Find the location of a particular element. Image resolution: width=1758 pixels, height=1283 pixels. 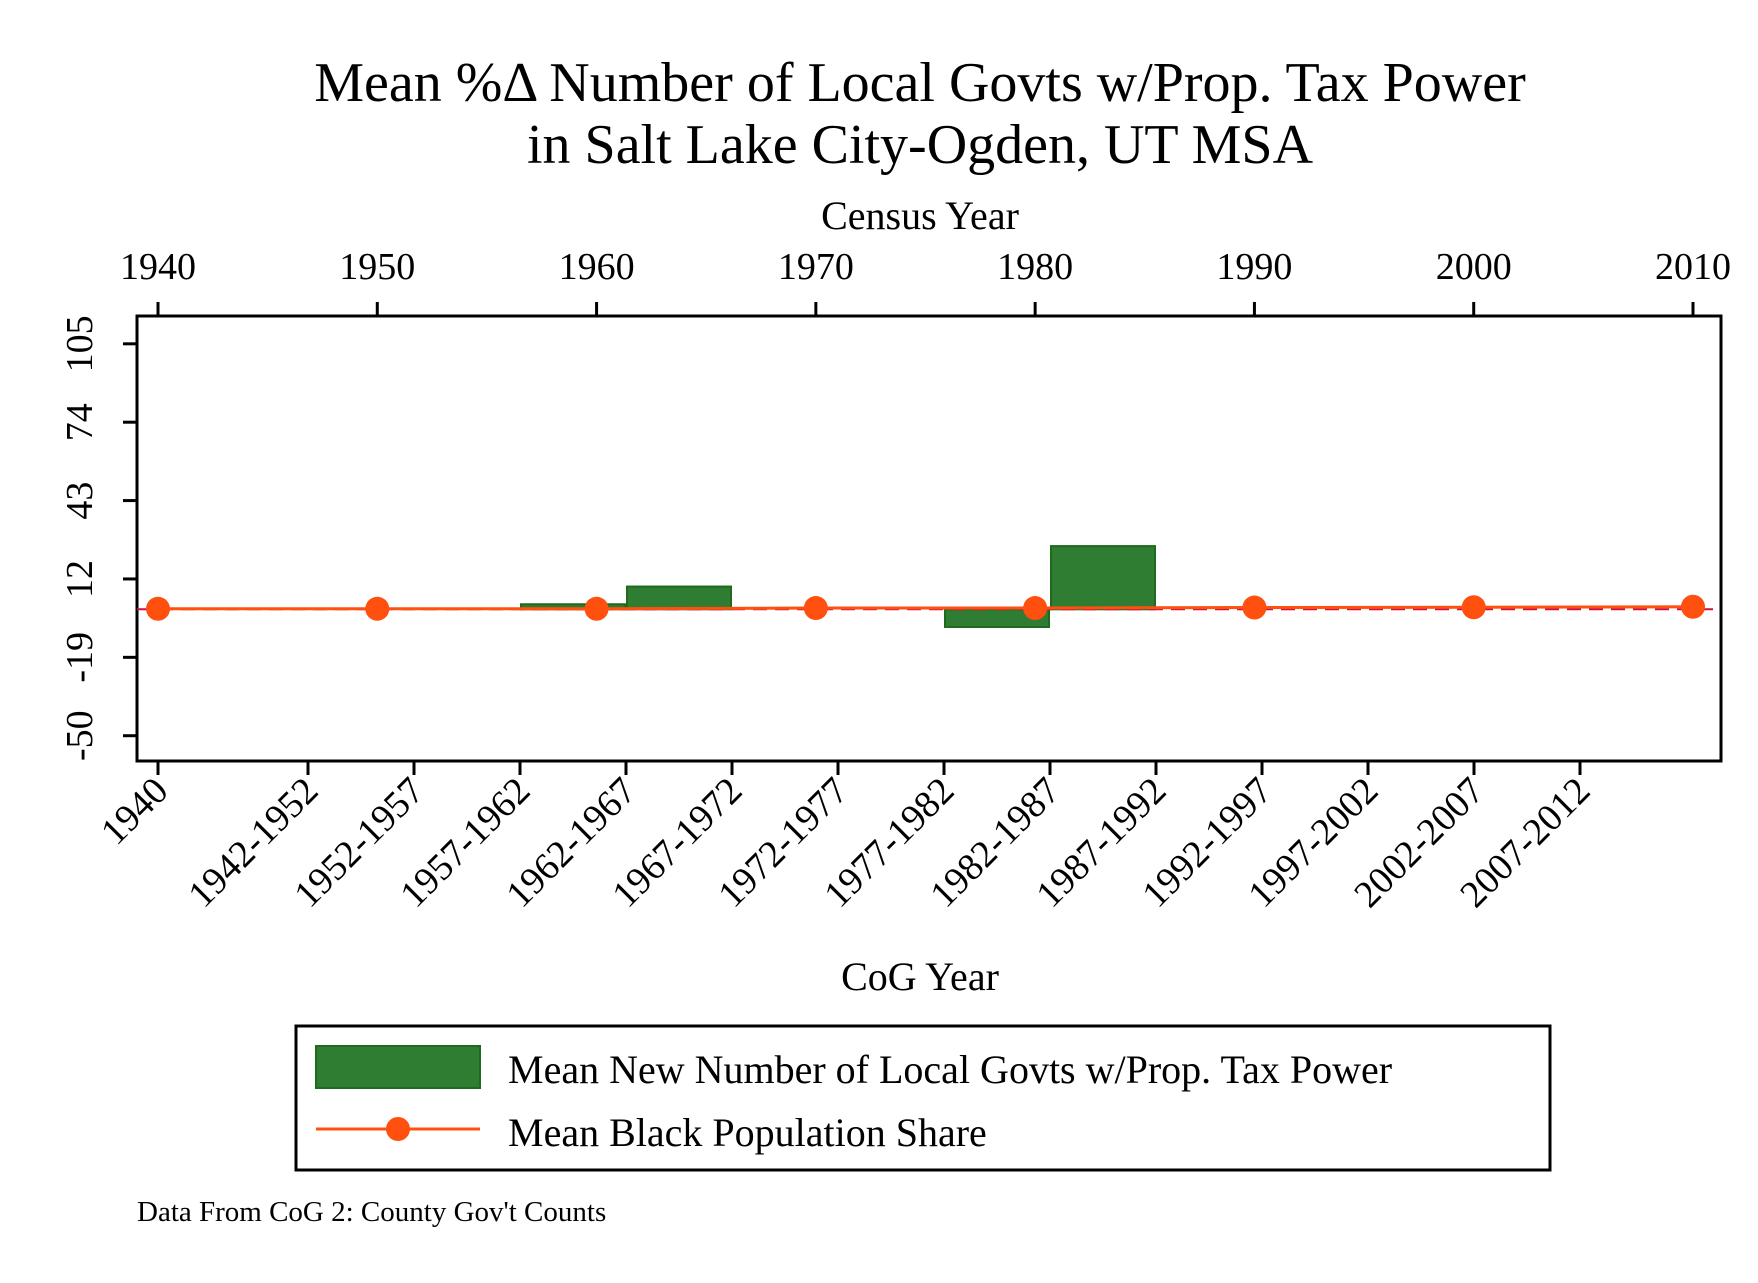

black-share-point-1990 is located at coordinates (1254, 607).